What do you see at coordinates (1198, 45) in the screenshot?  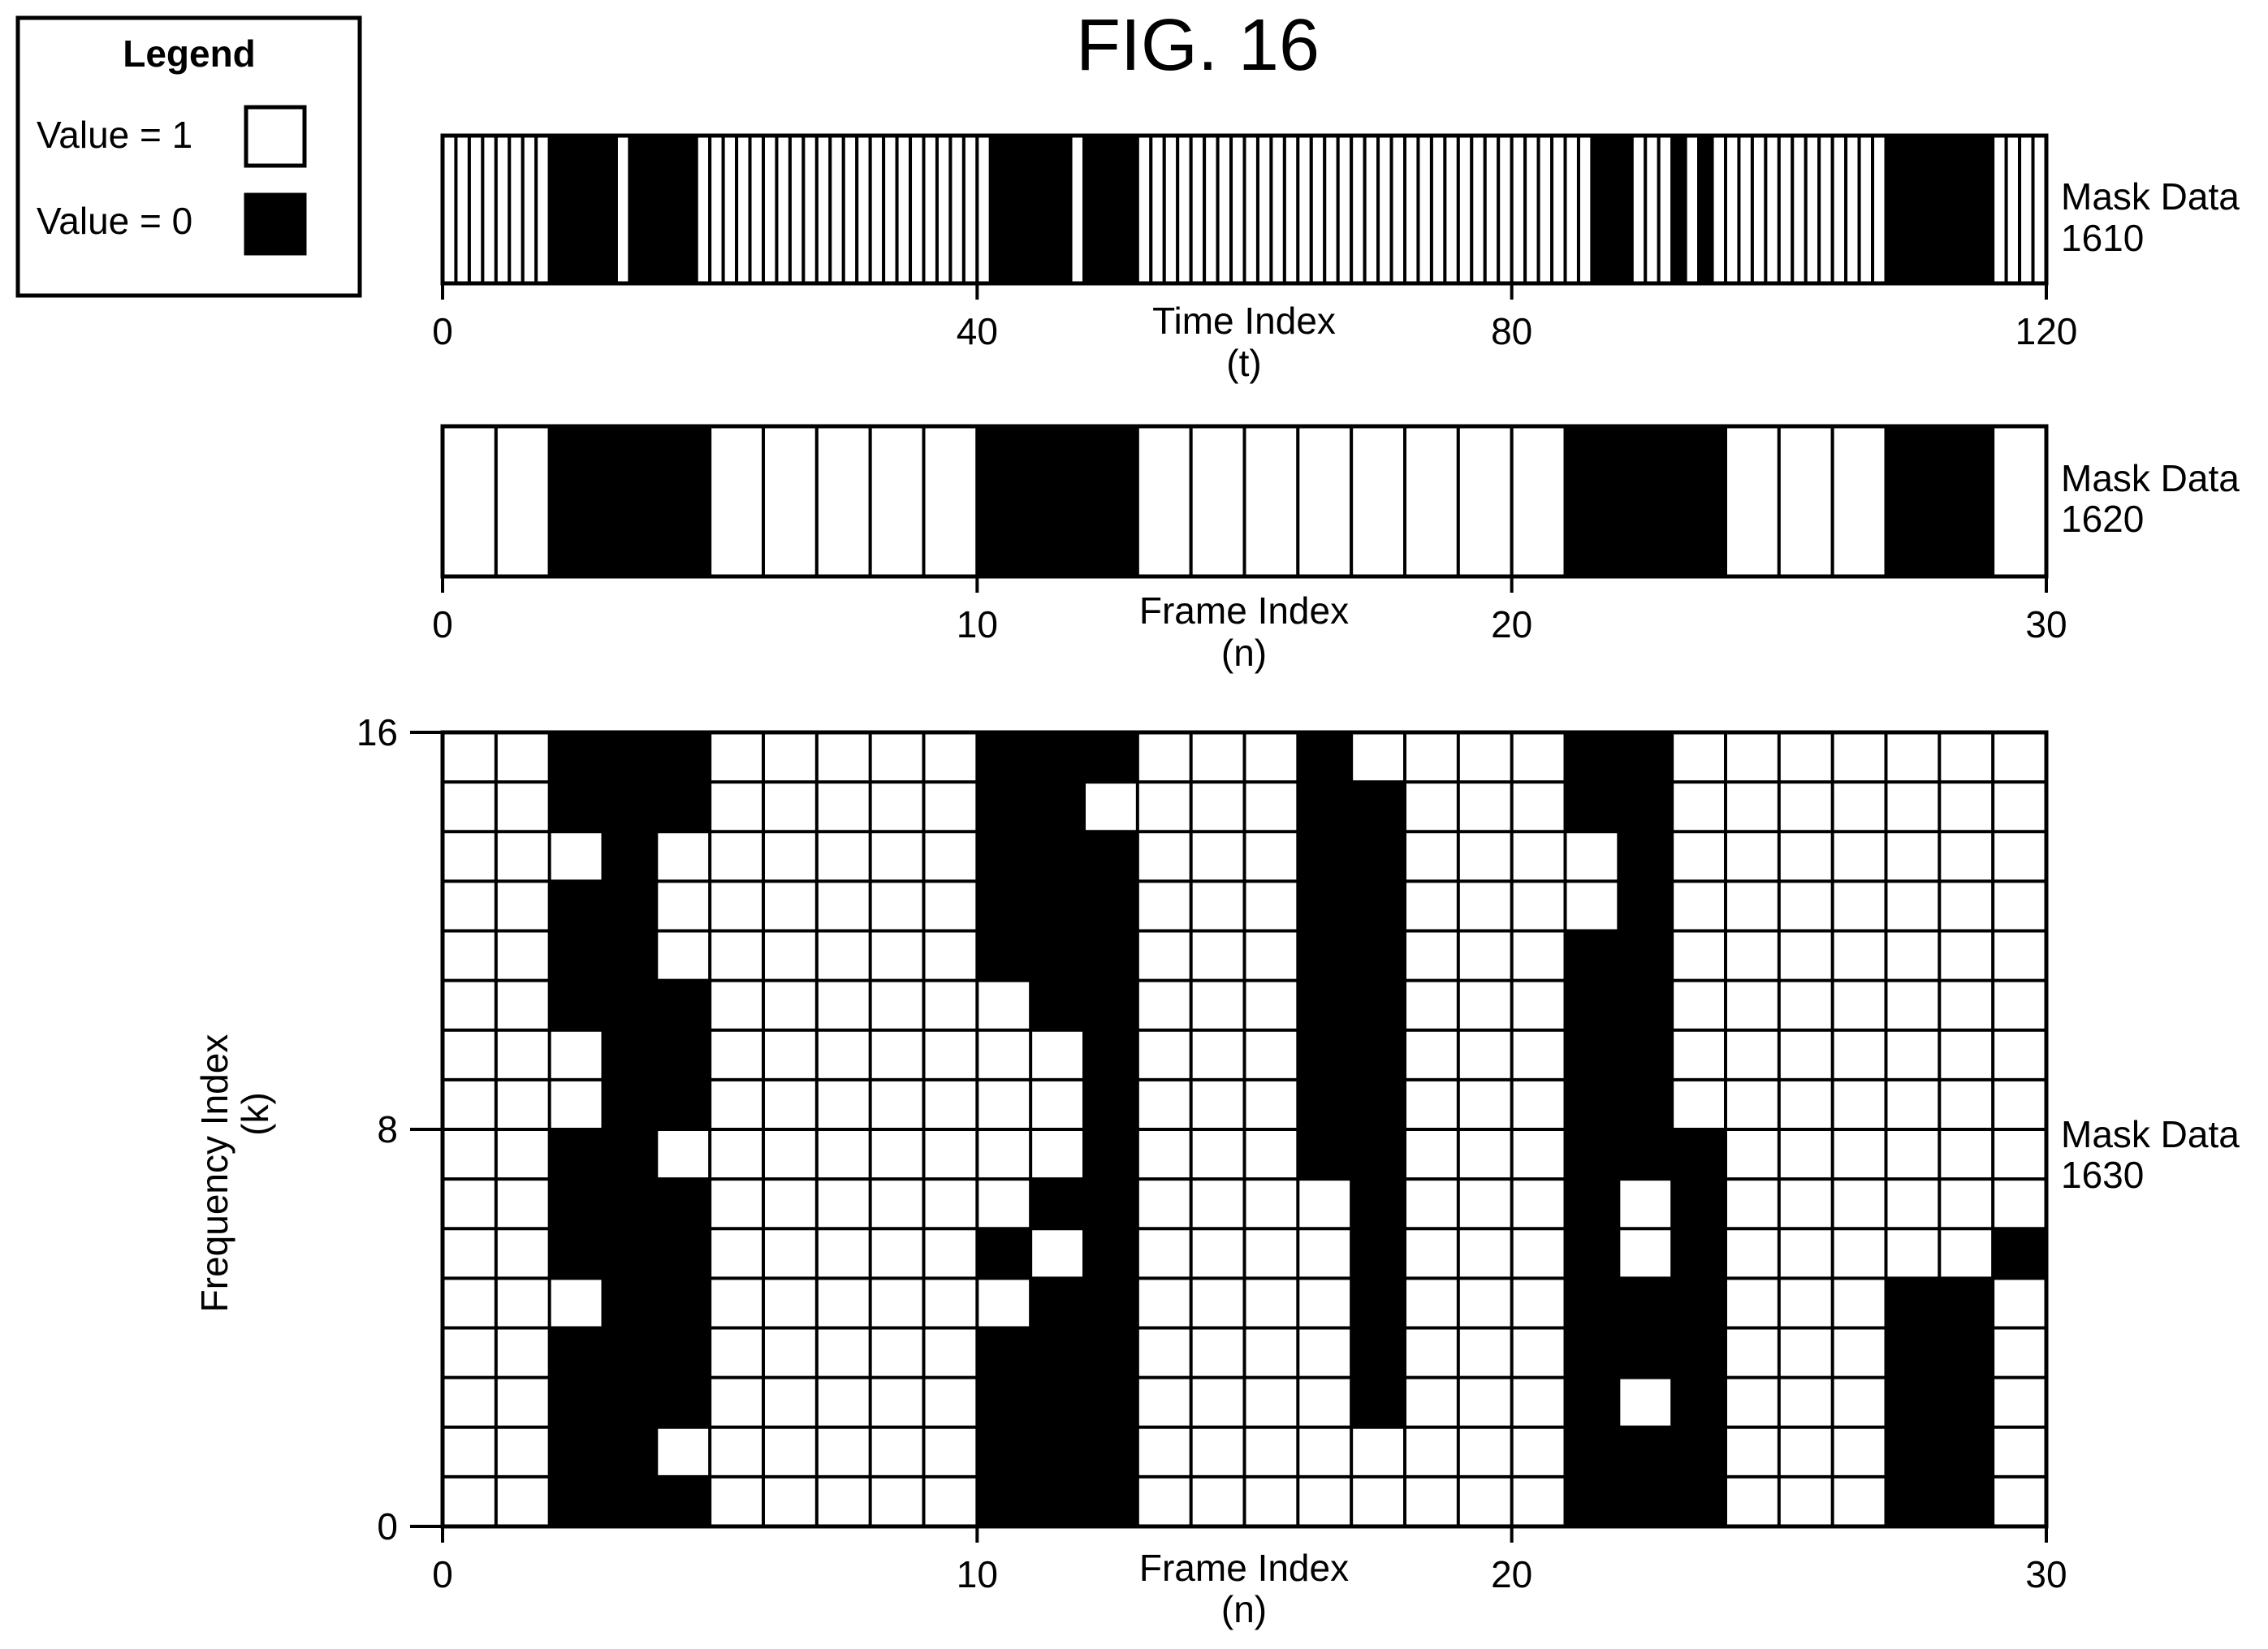 I see `figure-title: FIG. 16` at bounding box center [1198, 45].